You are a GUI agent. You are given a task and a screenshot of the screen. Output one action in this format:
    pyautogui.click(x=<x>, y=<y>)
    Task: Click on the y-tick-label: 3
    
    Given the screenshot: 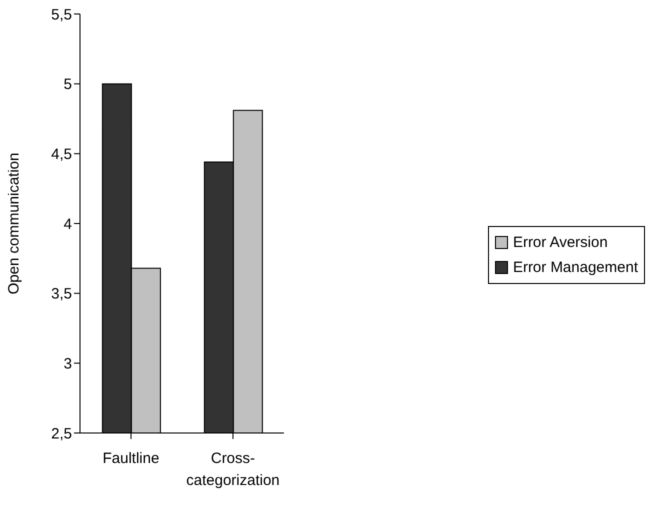 What is the action you would take?
    pyautogui.click(x=68, y=363)
    